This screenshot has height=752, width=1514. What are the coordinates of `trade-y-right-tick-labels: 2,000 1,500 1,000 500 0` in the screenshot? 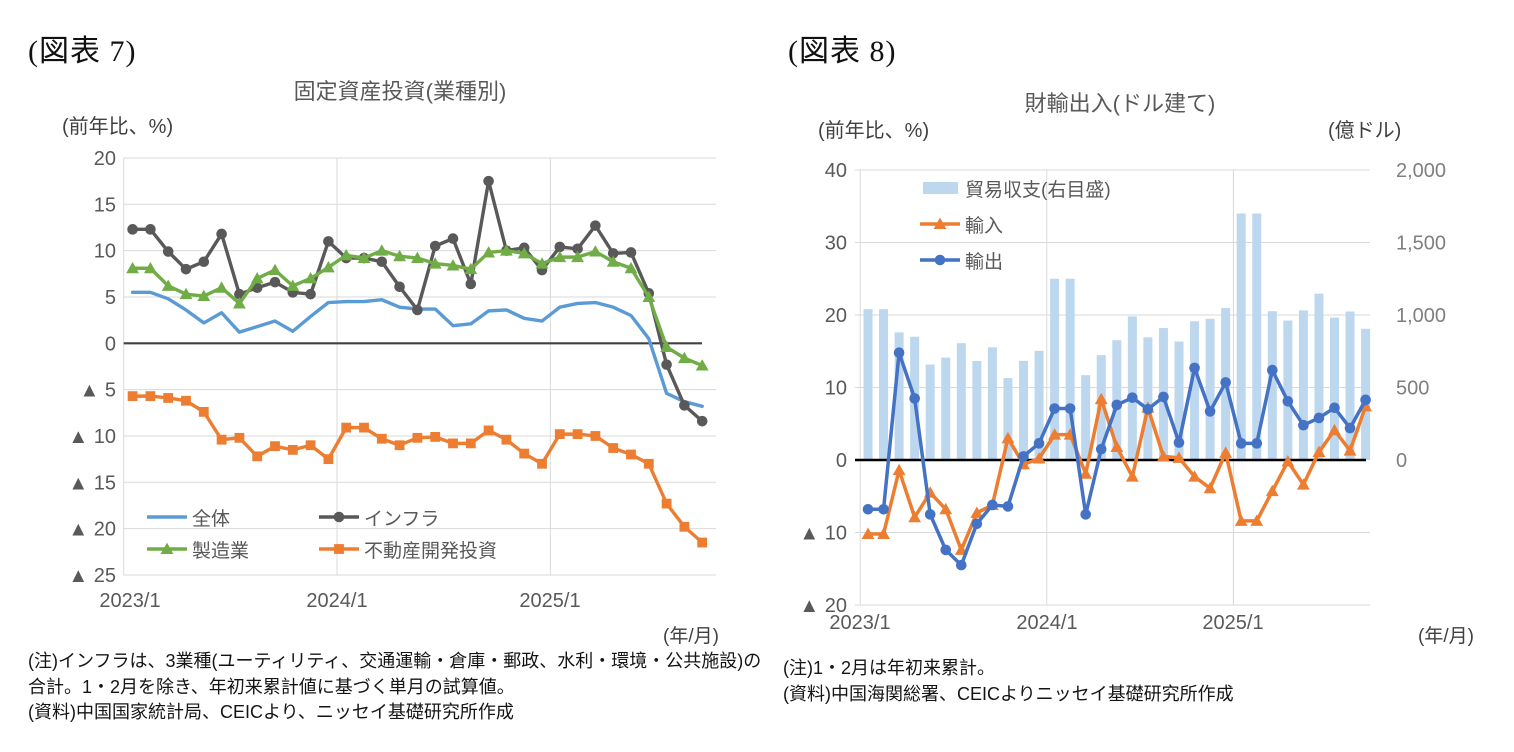 It's located at (1421, 316).